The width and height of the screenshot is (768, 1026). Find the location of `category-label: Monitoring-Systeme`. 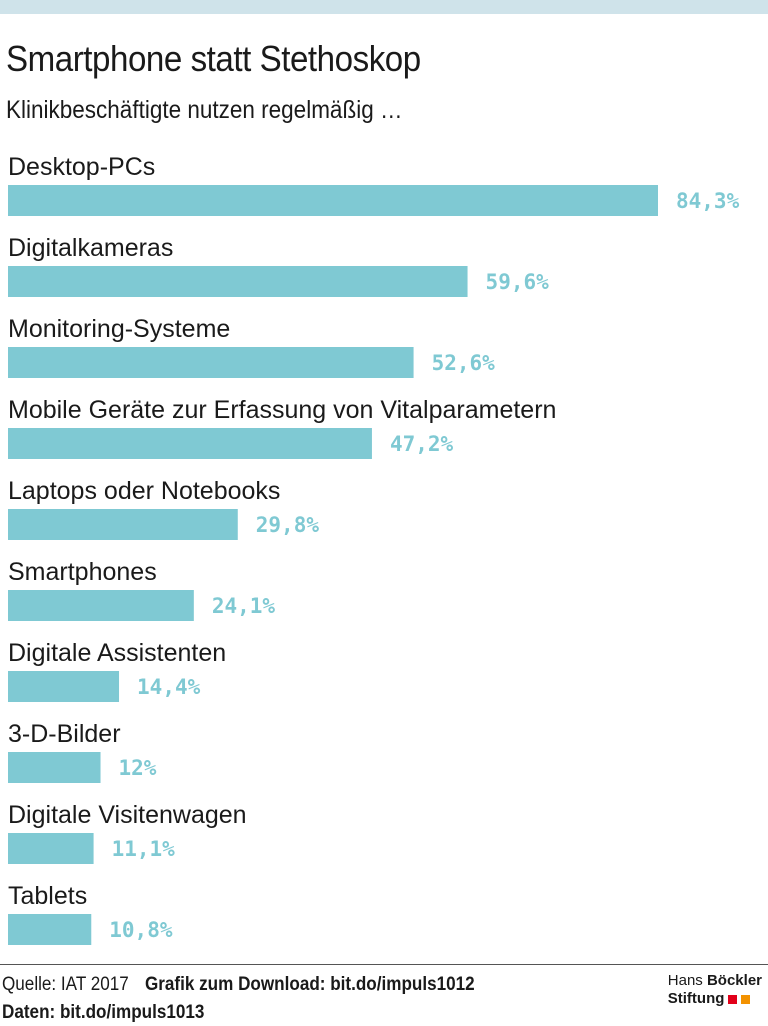

category-label: Monitoring-Systeme is located at coordinates (119, 329).